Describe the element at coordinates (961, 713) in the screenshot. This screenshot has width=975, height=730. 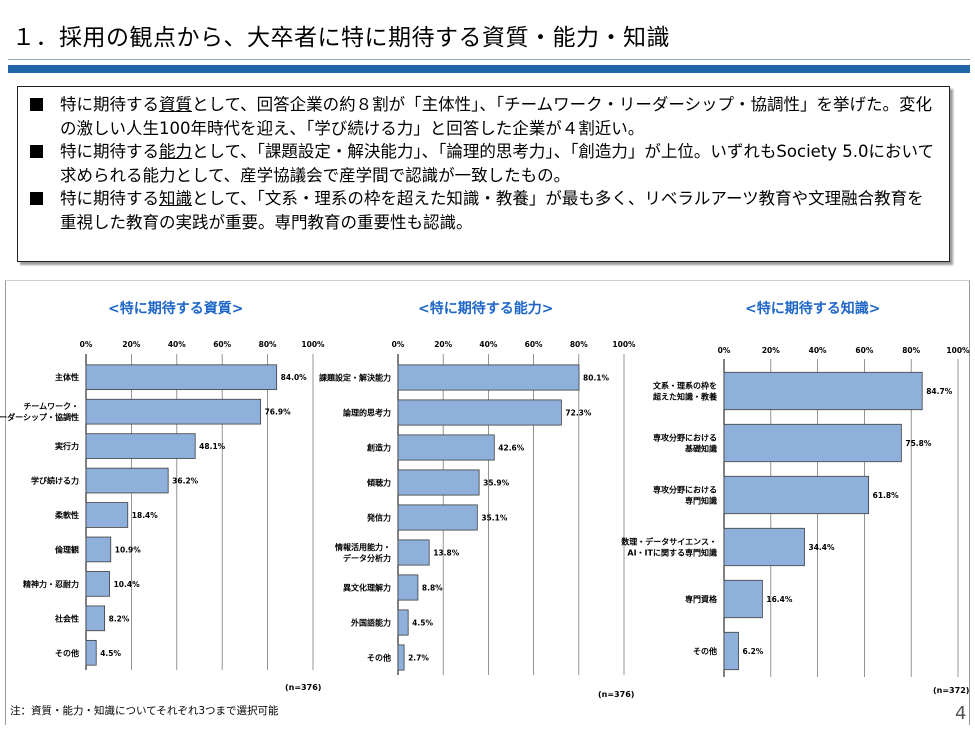
I see `page-number: 4` at that location.